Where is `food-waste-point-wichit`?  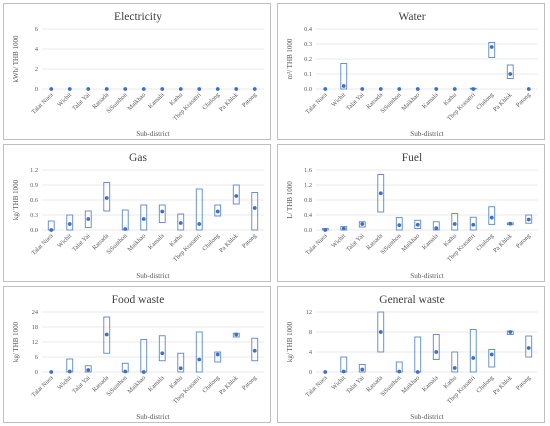
food-waste-point-wichit is located at coordinates (69, 371).